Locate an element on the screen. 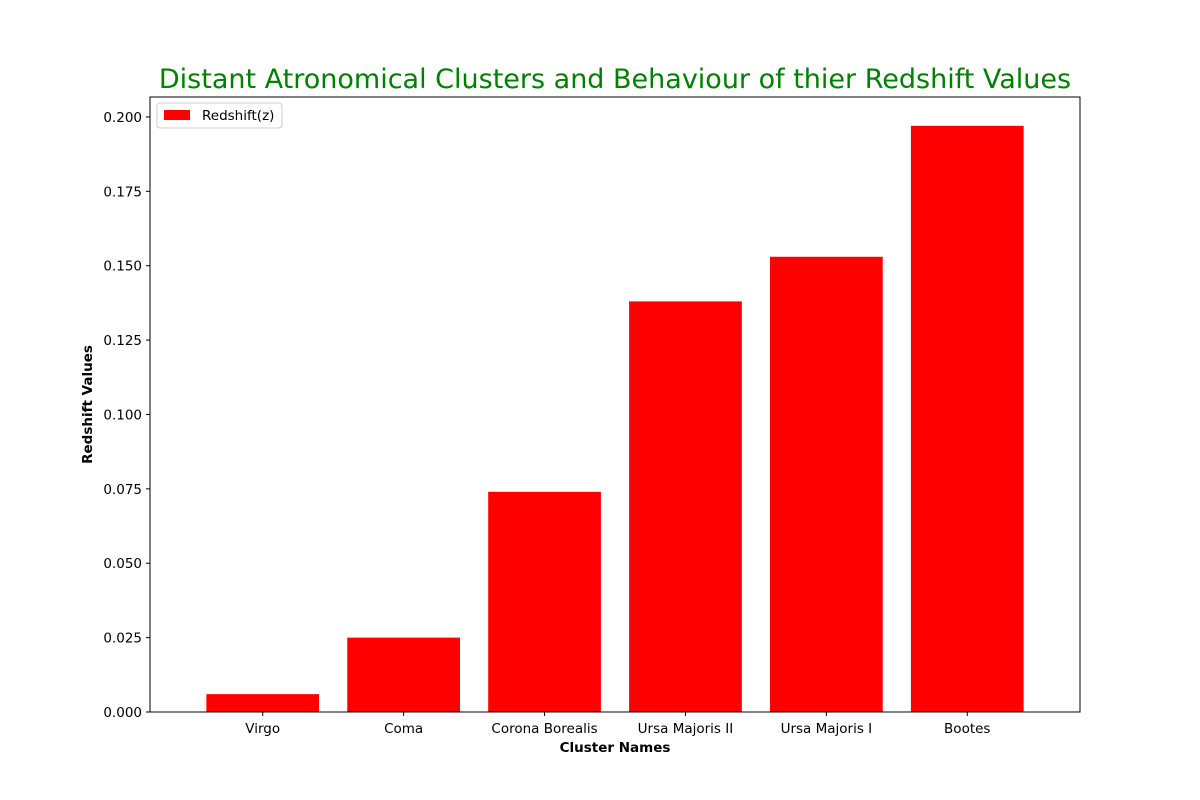  bar-corona-borealis is located at coordinates (544, 601).